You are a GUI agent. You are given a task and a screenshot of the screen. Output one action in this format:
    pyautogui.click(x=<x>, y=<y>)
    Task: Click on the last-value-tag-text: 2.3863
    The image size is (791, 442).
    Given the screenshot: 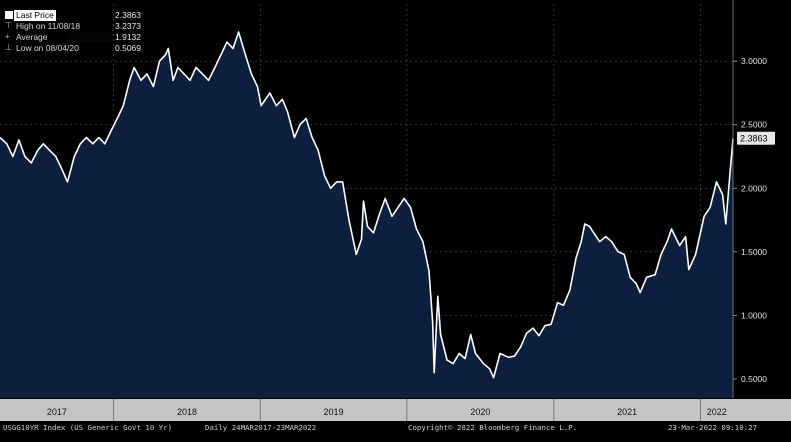 What is the action you would take?
    pyautogui.click(x=754, y=139)
    